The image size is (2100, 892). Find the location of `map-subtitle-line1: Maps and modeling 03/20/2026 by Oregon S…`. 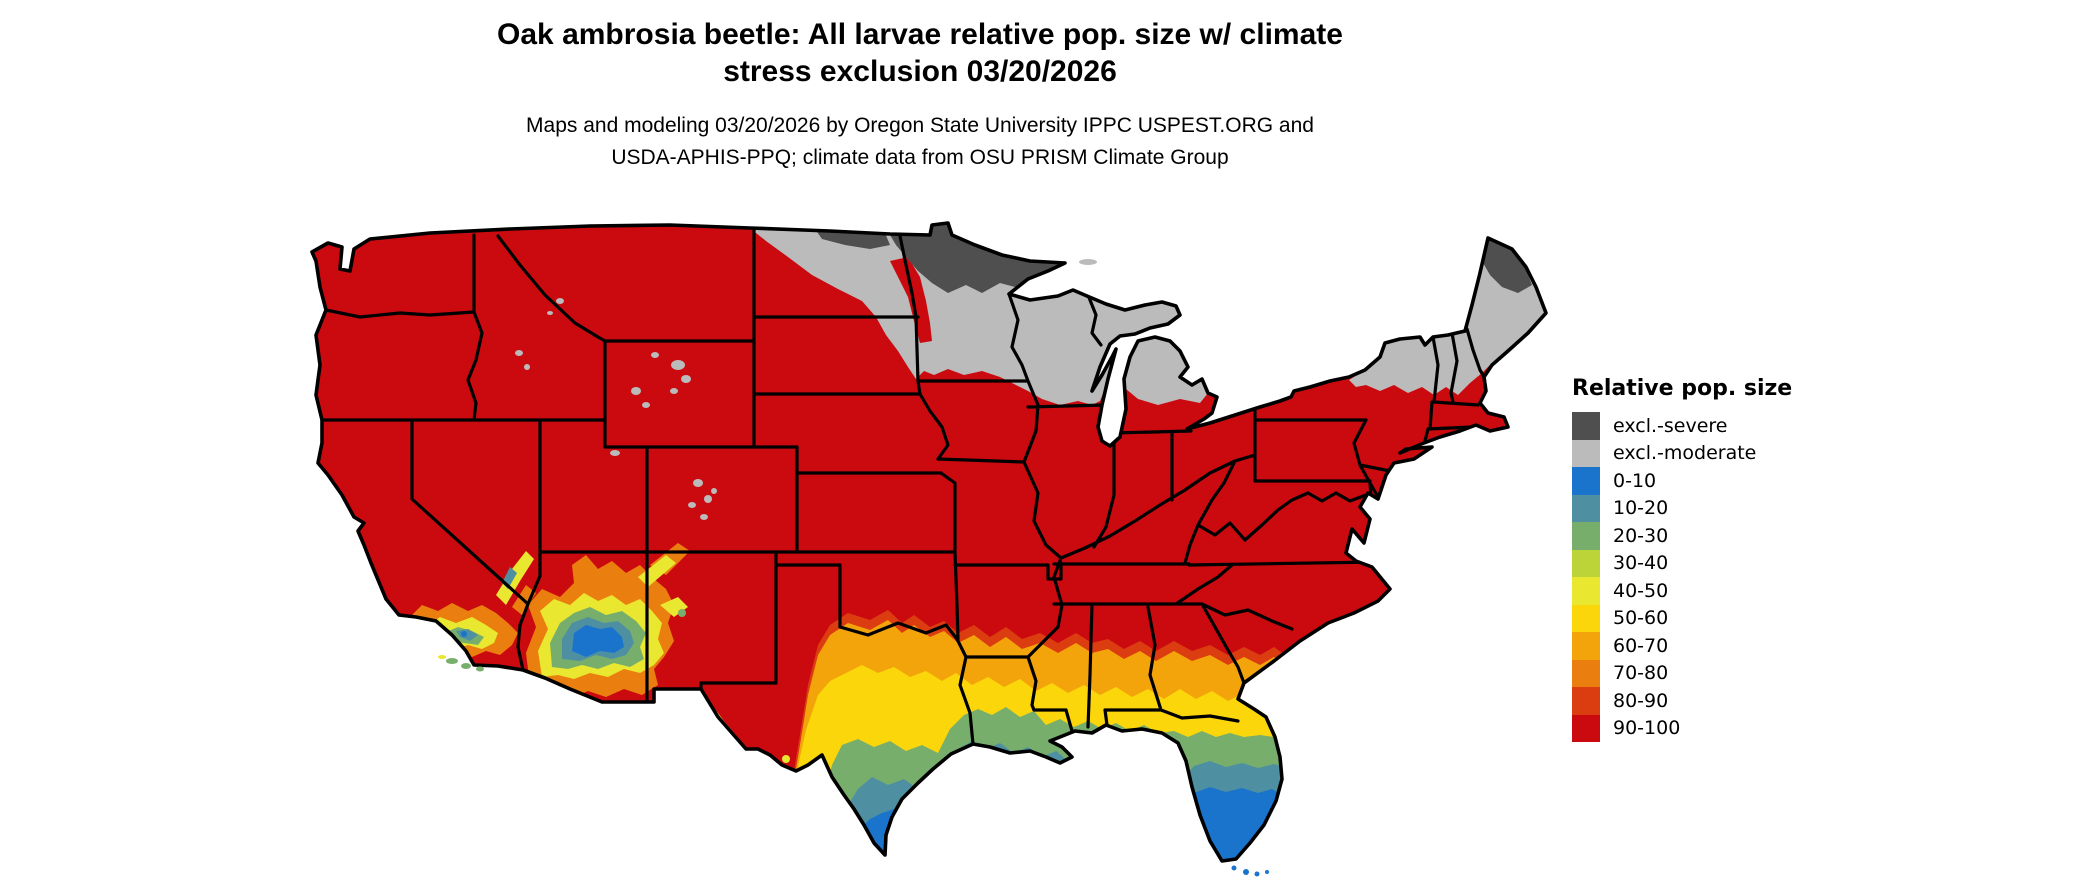

map-subtitle-line1: Maps and modeling 03/20/2026 by Oregon S… is located at coordinates (920, 125).